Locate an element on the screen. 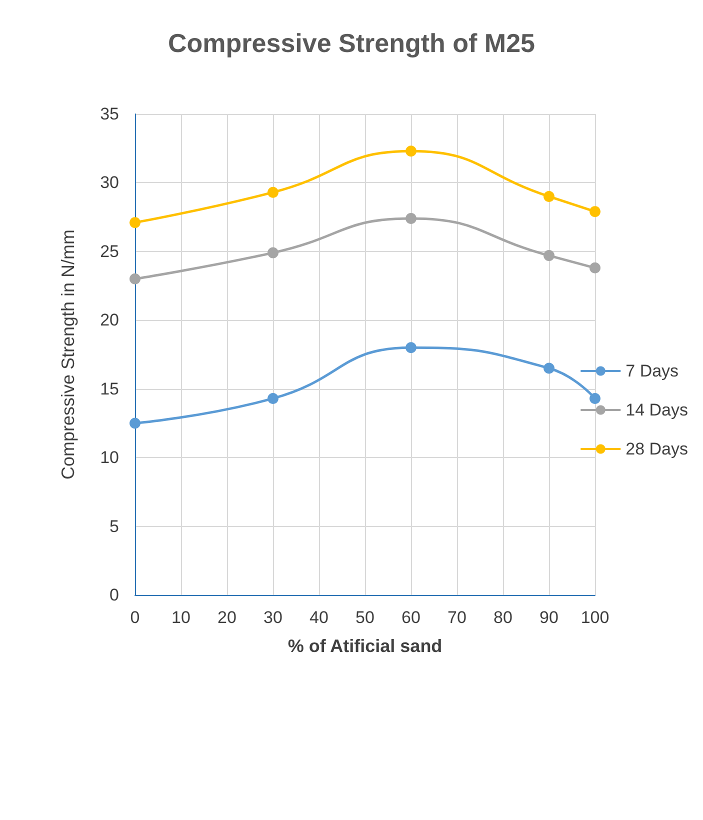  x-tick-label: 60 is located at coordinates (411, 617).